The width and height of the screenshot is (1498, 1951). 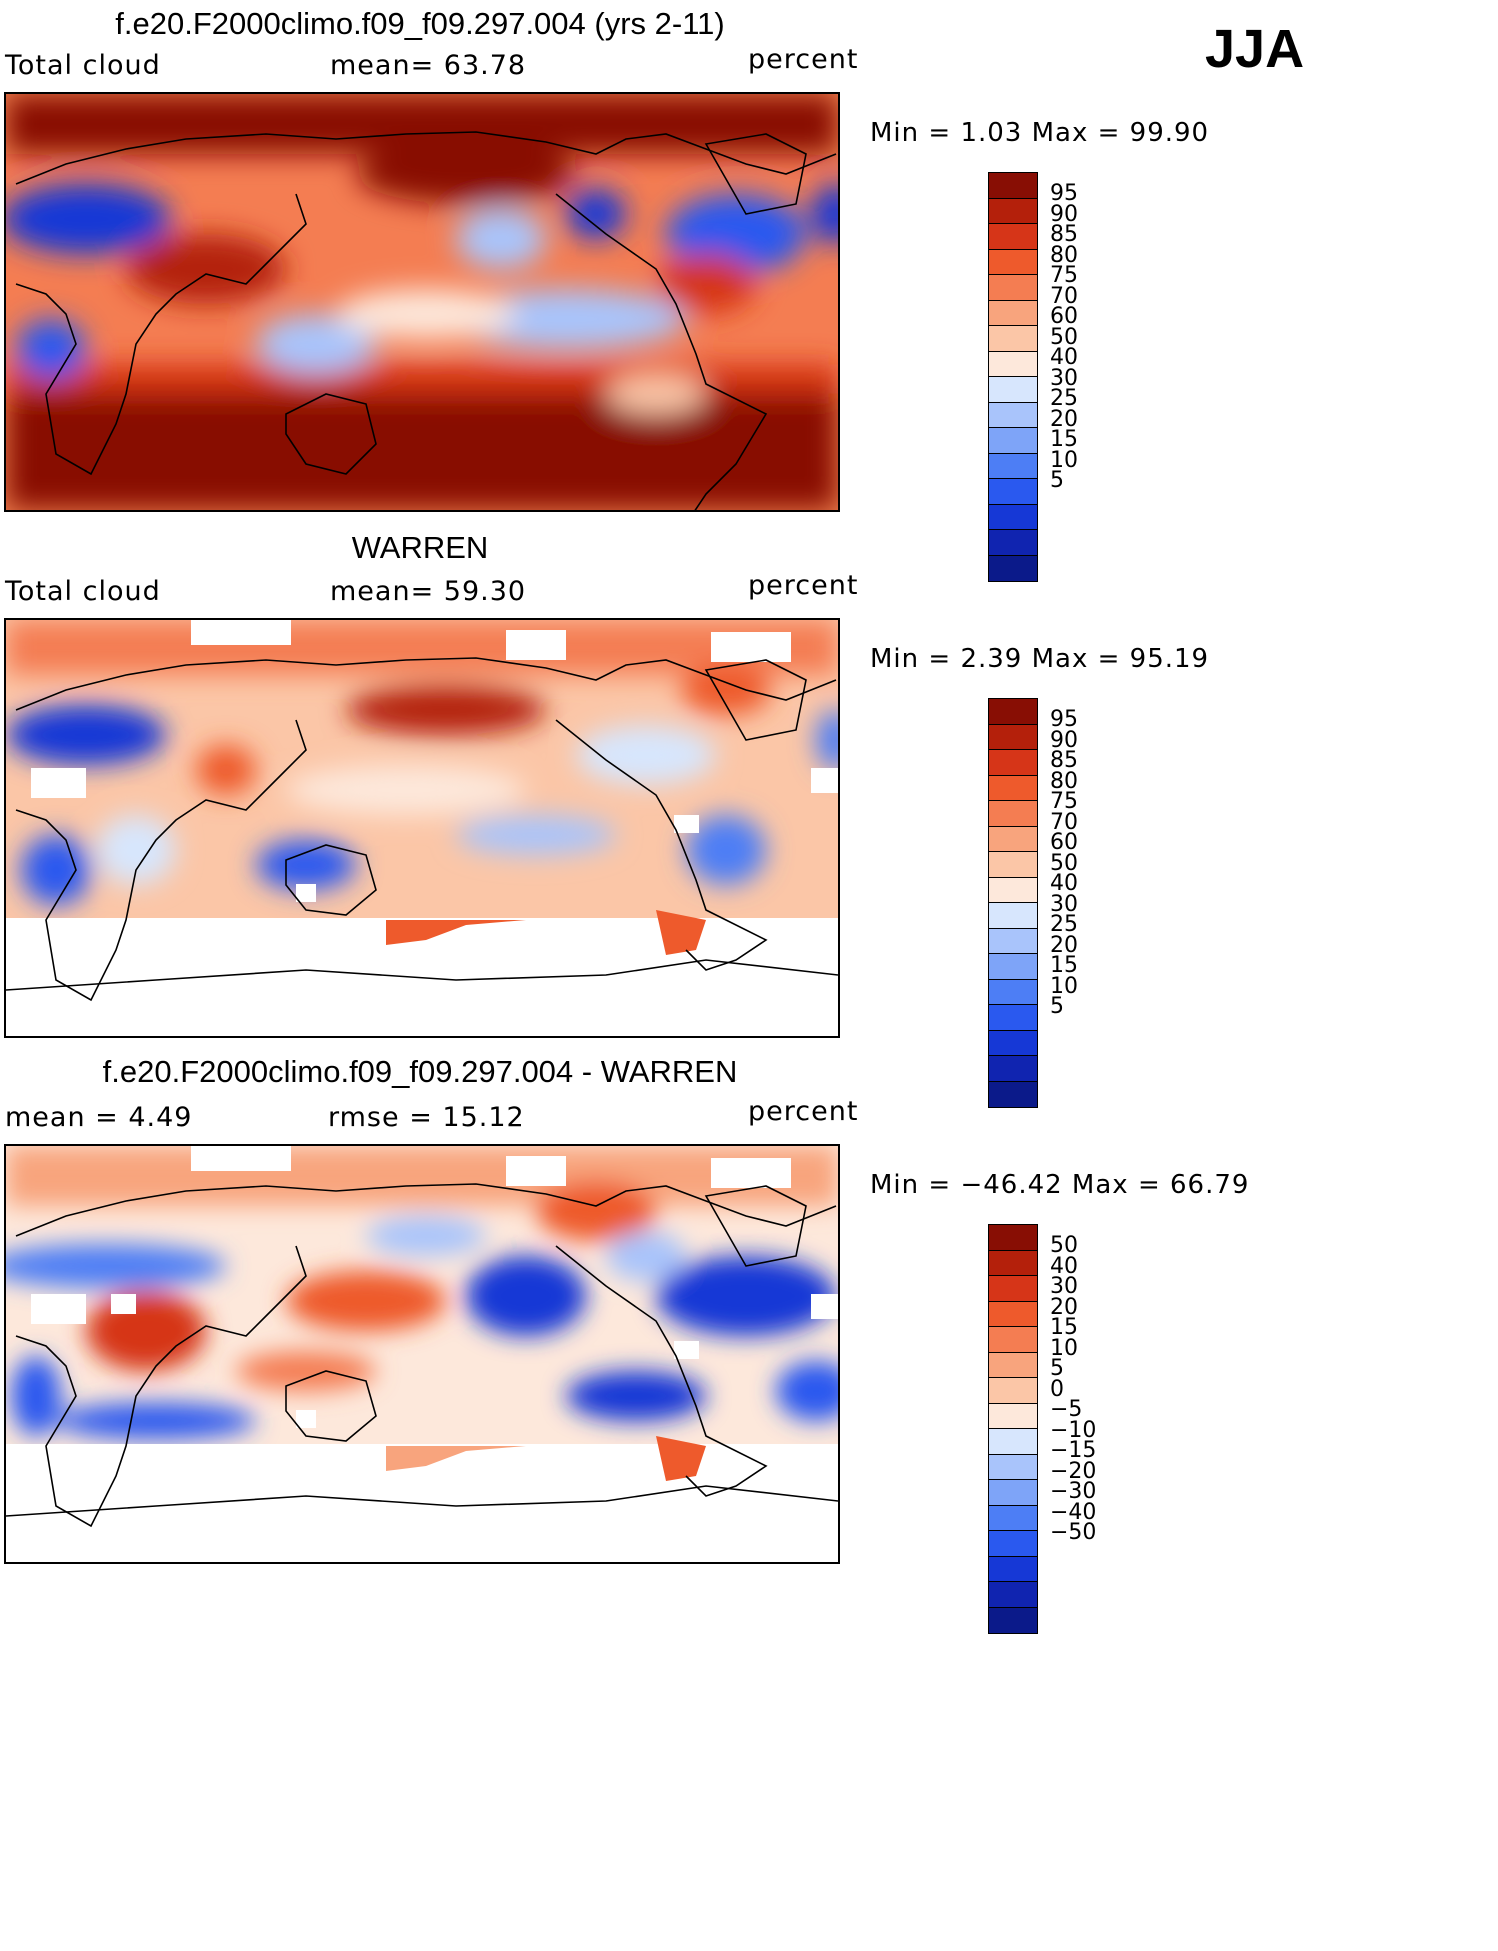 I want to click on panel3-colorbar-label: 50, so click(x=1064, y=1245).